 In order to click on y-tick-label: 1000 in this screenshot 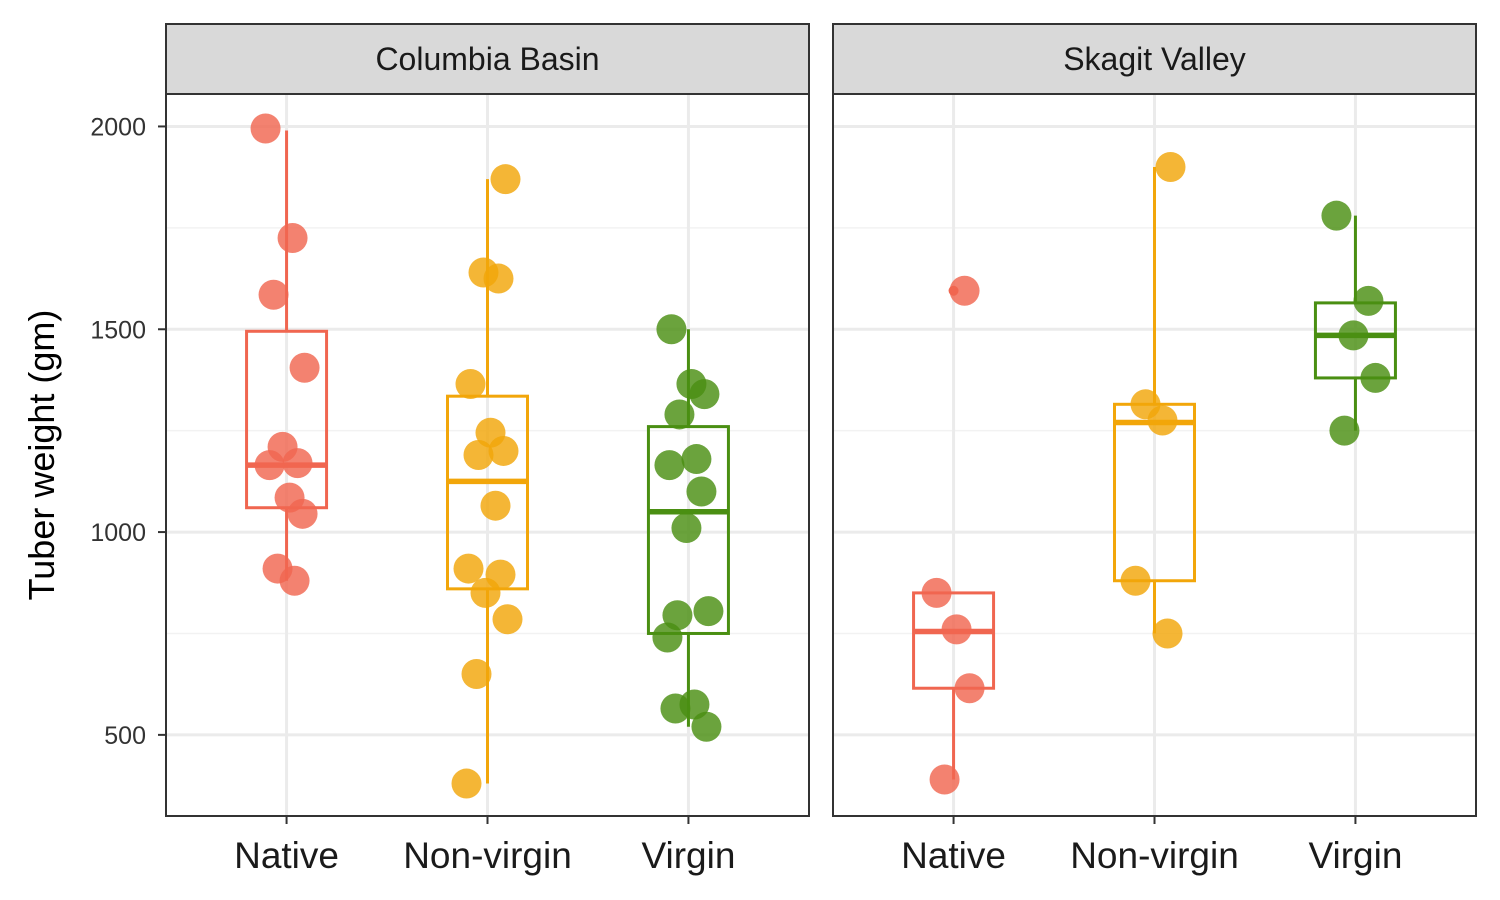, I will do `click(118, 533)`.